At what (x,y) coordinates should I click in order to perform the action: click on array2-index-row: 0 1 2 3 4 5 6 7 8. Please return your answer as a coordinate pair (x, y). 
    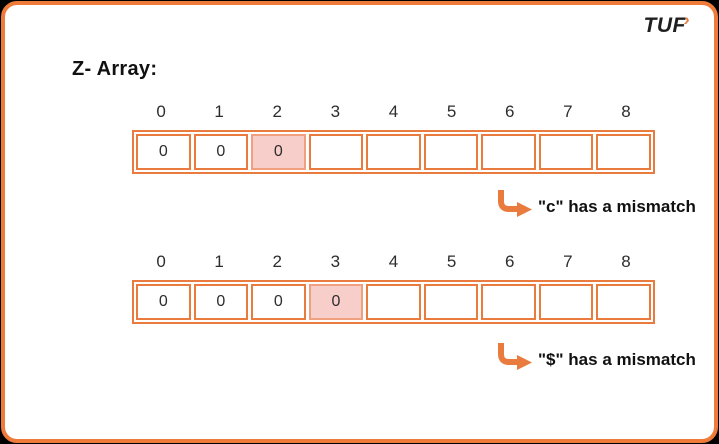
    Looking at the image, I should click on (393, 262).